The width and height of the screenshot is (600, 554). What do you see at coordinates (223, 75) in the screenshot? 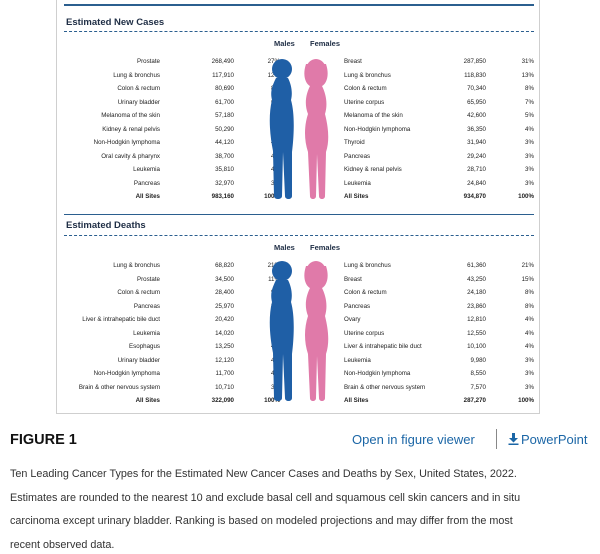
I see `male-count: 117,910` at bounding box center [223, 75].